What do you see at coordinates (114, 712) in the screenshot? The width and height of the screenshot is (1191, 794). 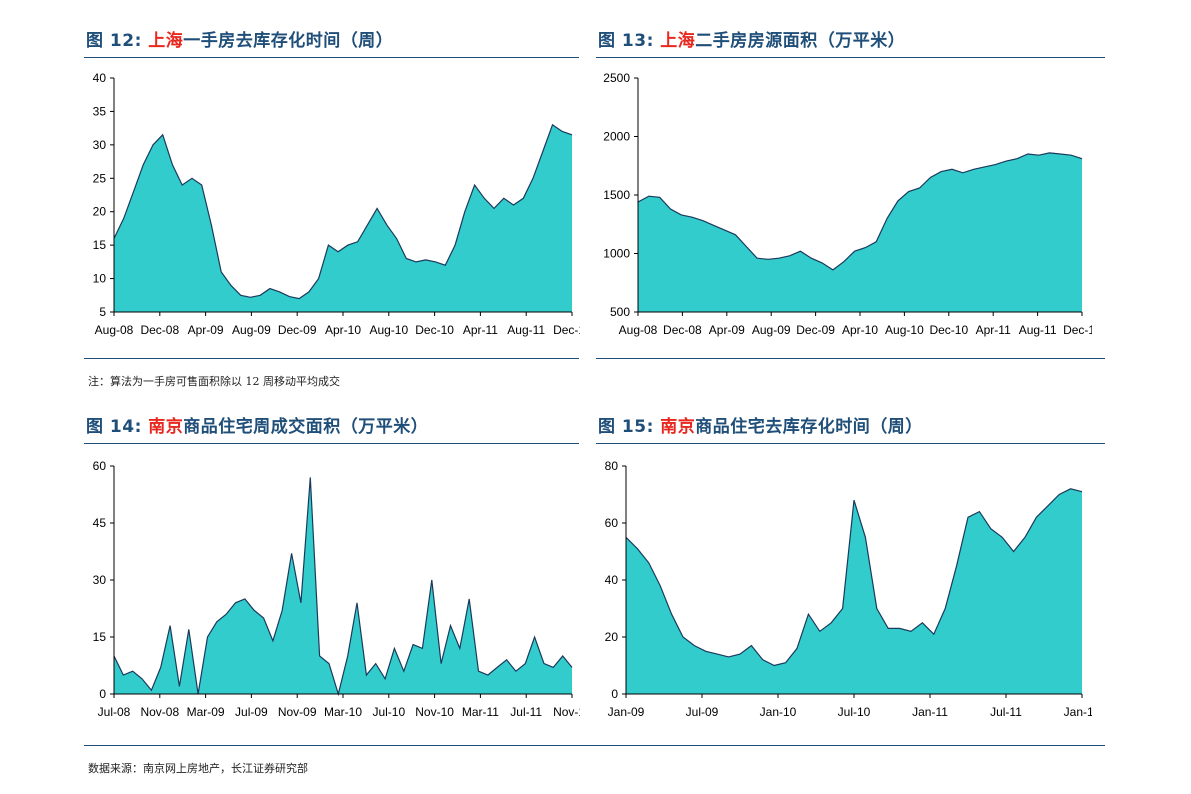 I see `x-tick-label: Jul-08` at bounding box center [114, 712].